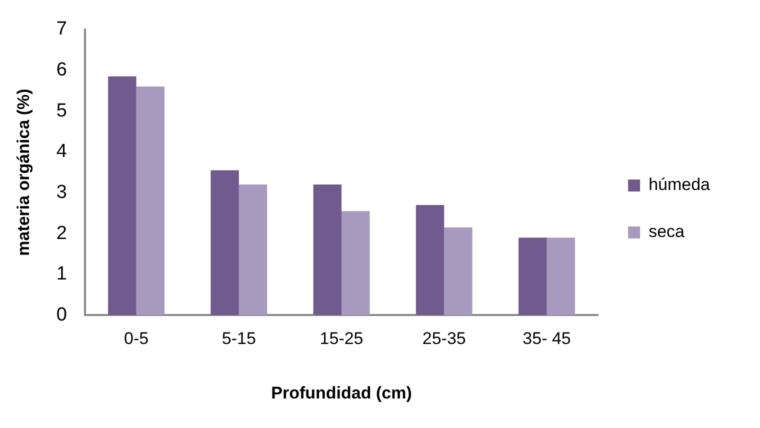 The image size is (760, 428). I want to click on x-tick-label: 5-15, so click(239, 338).